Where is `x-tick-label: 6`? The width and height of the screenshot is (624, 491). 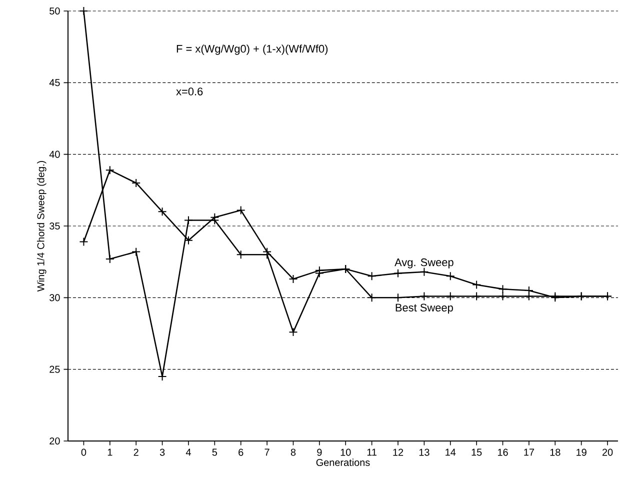
x-tick-label: 6 is located at coordinates (241, 452).